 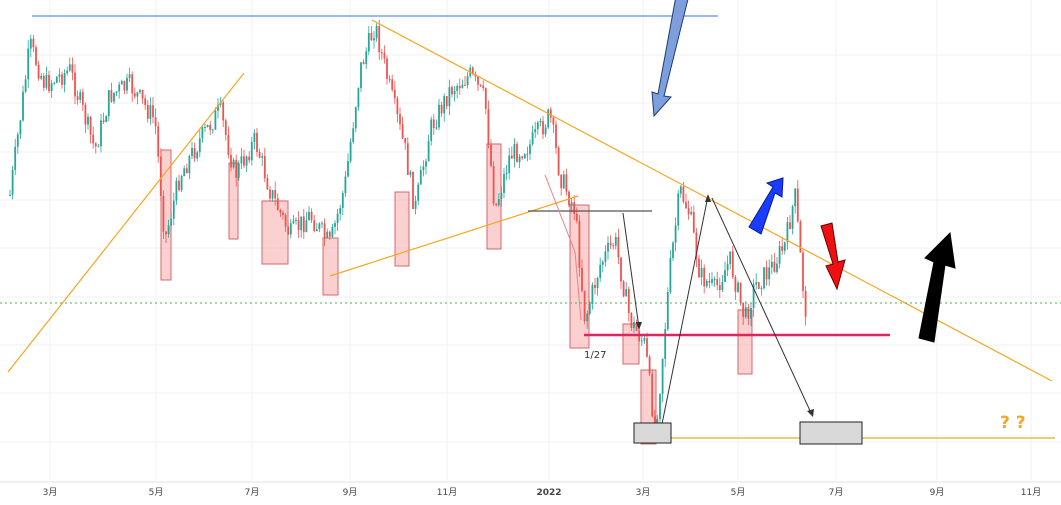 What do you see at coordinates (670, 59) in the screenshot?
I see `lightblue-down-arrow` at bounding box center [670, 59].